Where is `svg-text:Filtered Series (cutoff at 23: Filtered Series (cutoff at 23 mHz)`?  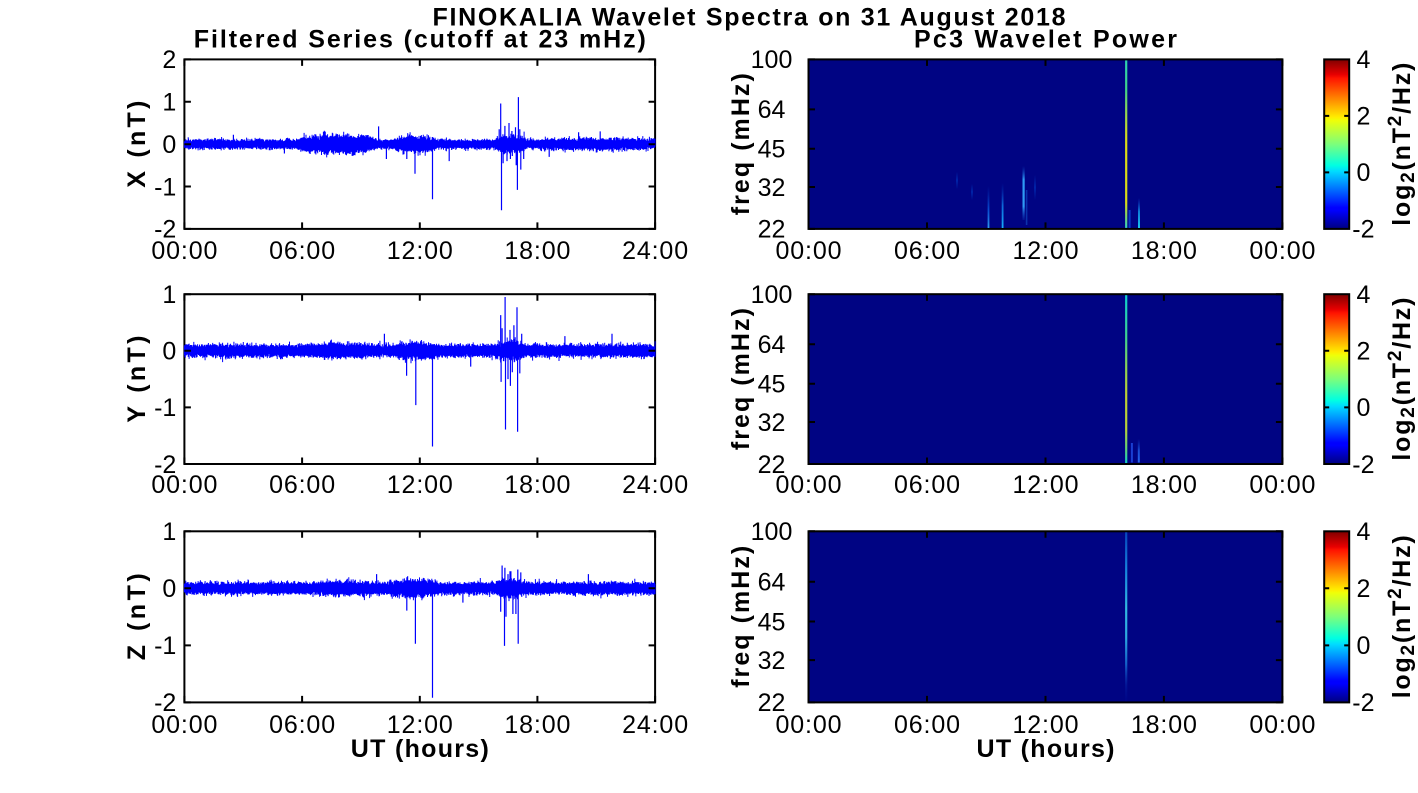
svg-text:Filtered Series (cutoff at 23: Filtered Series (cutoff at 23 mHz) is located at coordinates (420, 39).